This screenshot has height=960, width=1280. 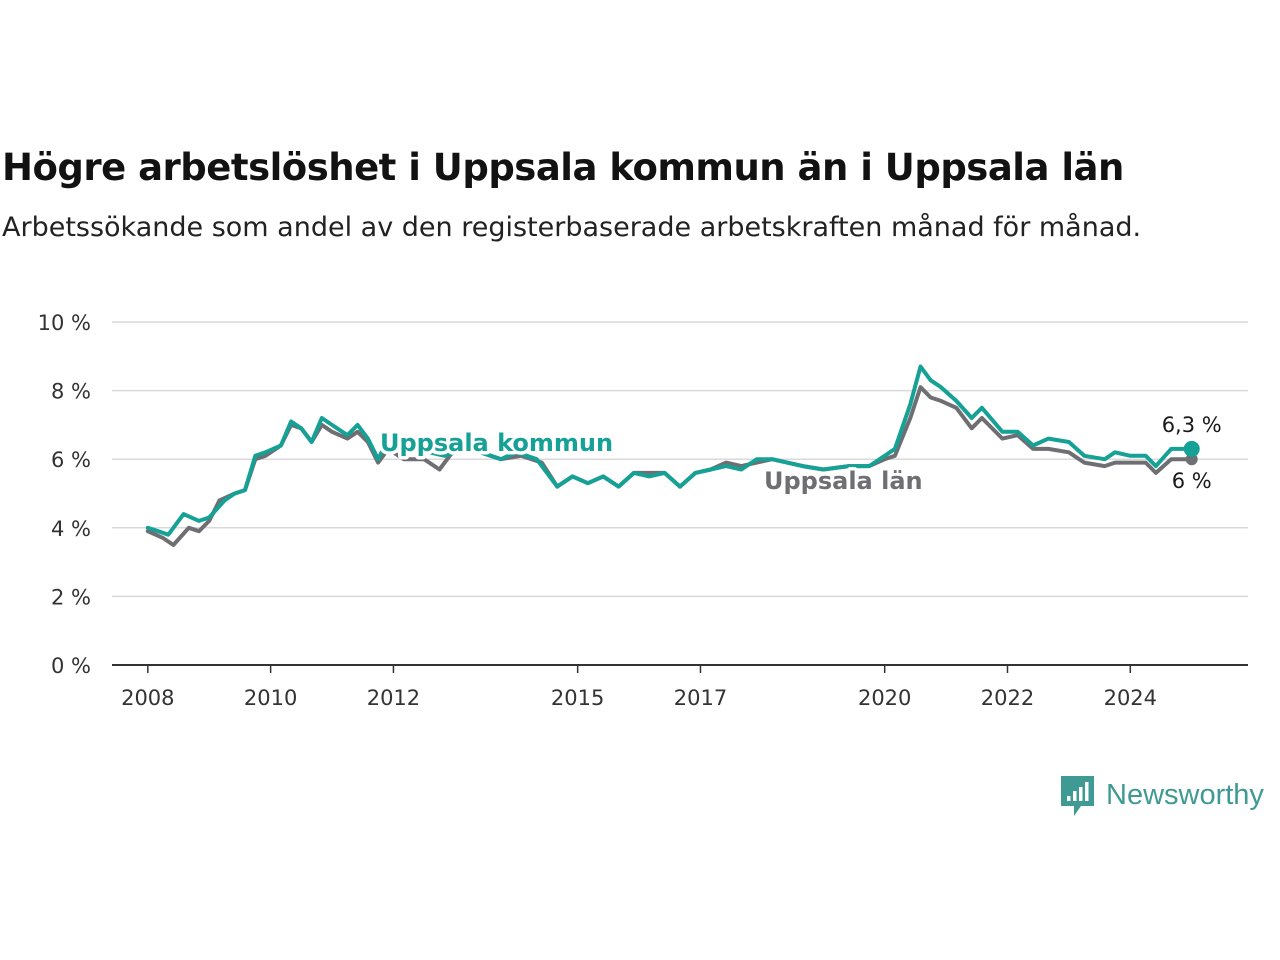 What do you see at coordinates (1192, 425) in the screenshot?
I see `end-value-uppsala-kommun: 6,3 %` at bounding box center [1192, 425].